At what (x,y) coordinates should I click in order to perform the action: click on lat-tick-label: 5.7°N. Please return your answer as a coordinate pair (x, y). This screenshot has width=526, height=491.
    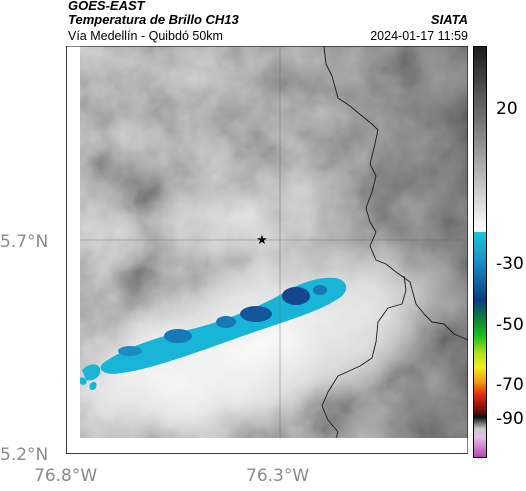
    Looking at the image, I should click on (24, 242).